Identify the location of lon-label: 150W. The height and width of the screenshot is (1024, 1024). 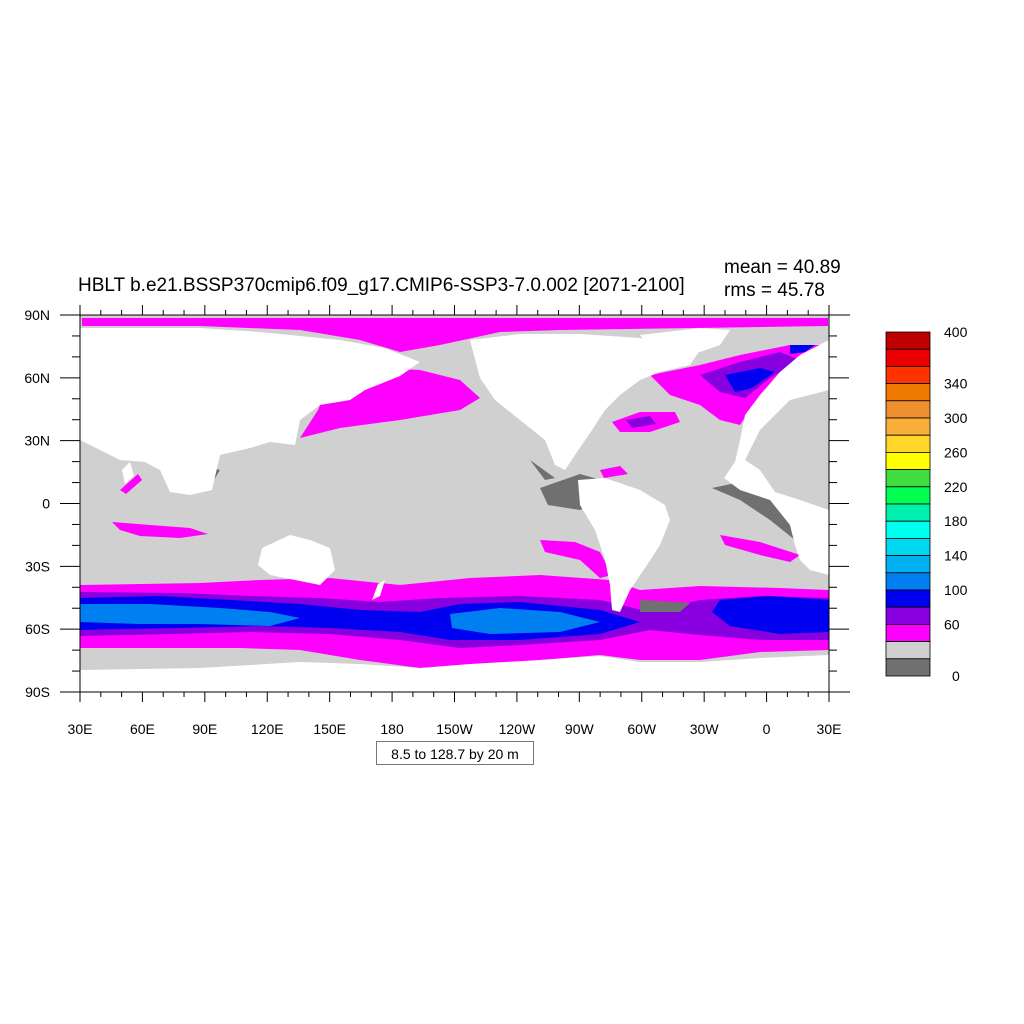
(454, 729).